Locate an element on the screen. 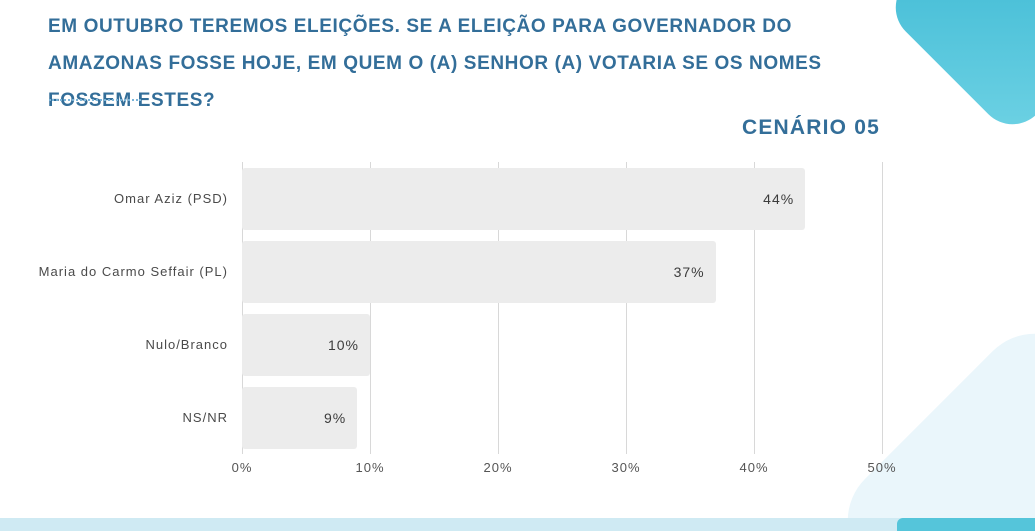 The image size is (1035, 531). category-label: Nulo/Branco is located at coordinates (186, 344).